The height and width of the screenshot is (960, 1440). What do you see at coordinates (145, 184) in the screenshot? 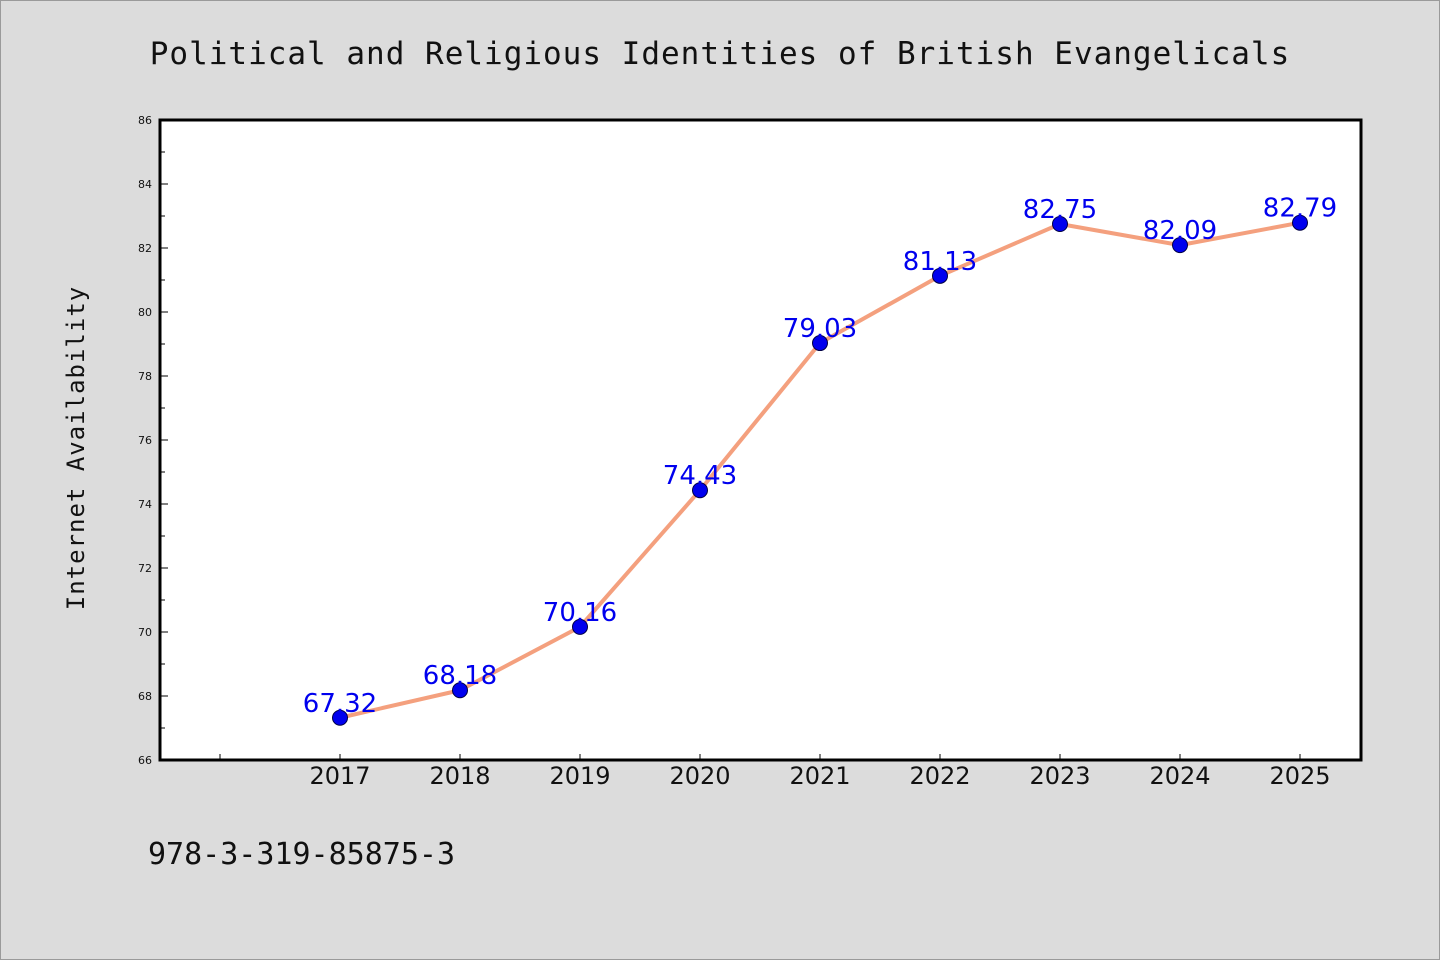
I see `y-tick-label: 84` at bounding box center [145, 184].